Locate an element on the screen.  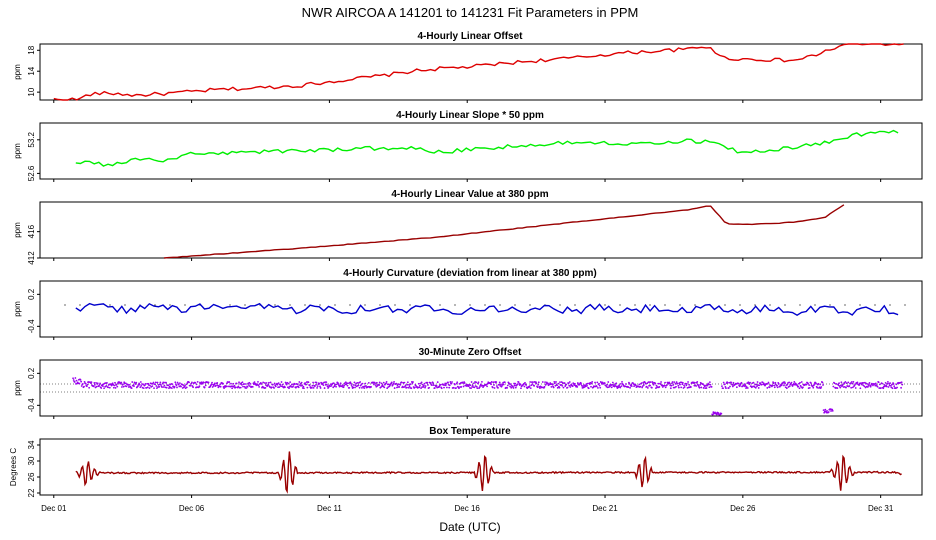
x-tick-label: Dec 21 is located at coordinates (605, 508).